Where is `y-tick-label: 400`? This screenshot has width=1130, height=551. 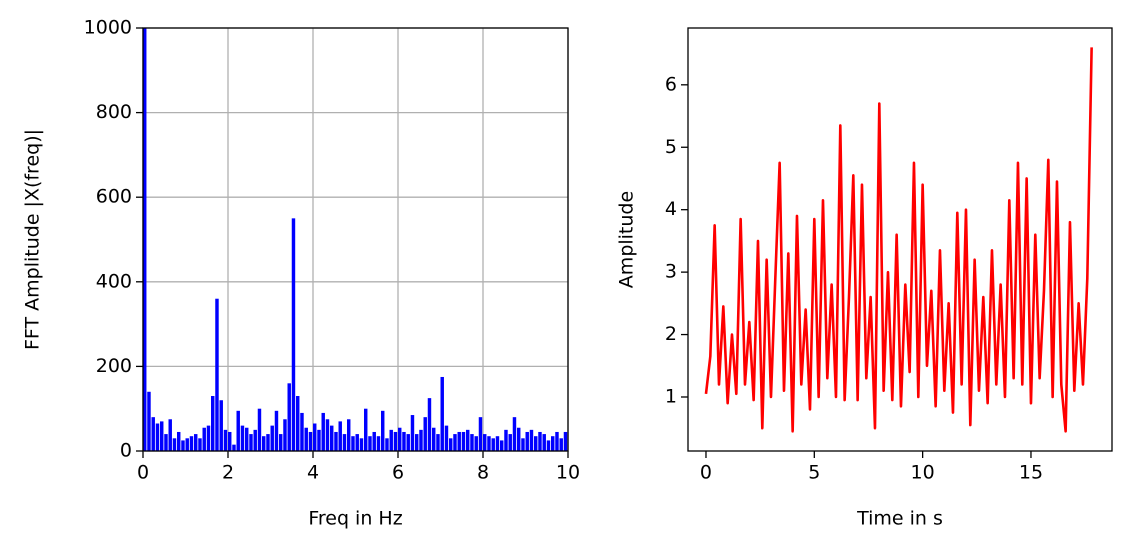 y-tick-label: 400 is located at coordinates (114, 281).